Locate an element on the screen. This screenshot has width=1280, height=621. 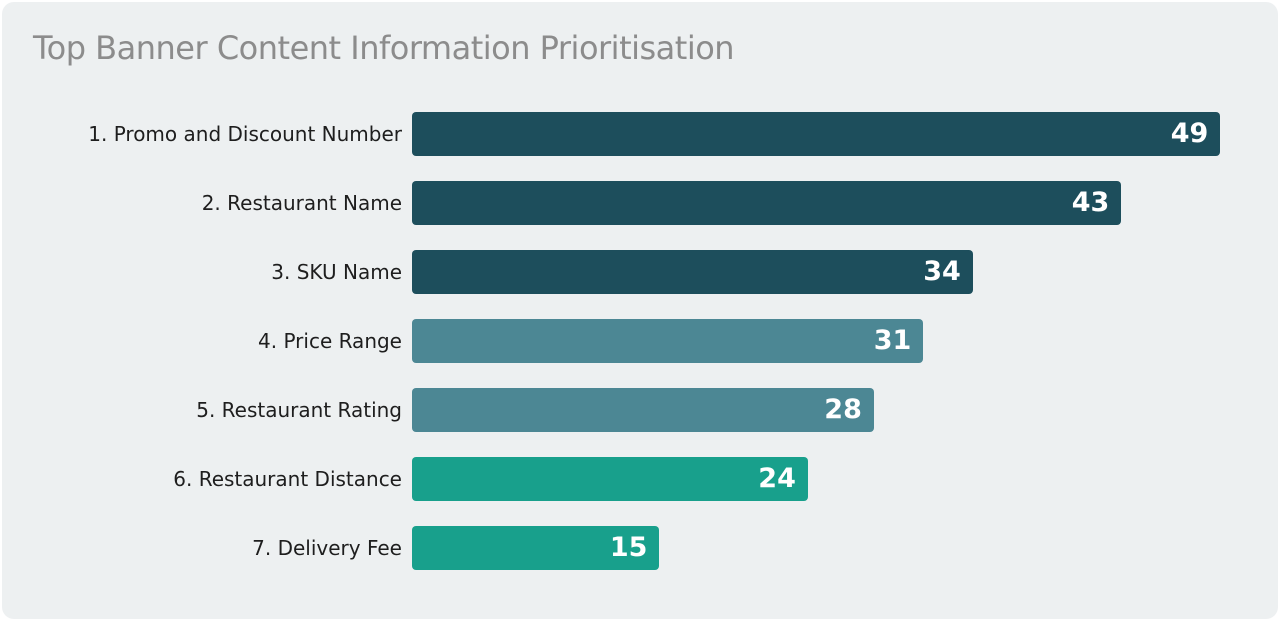
bar-restaurant-name: 43 is located at coordinates (767, 203).